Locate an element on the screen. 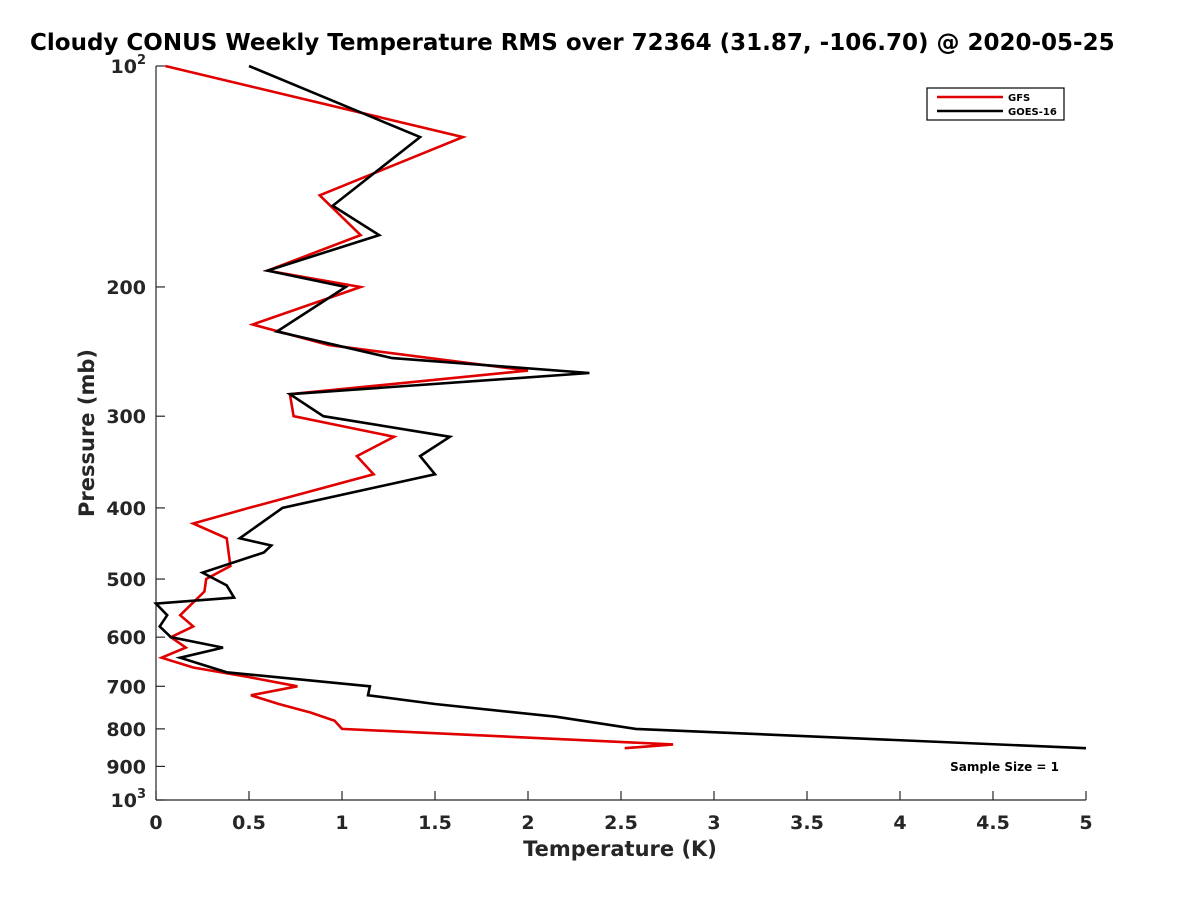 The width and height of the screenshot is (1200, 900). y-tick-label: 900 is located at coordinates (126, 767).